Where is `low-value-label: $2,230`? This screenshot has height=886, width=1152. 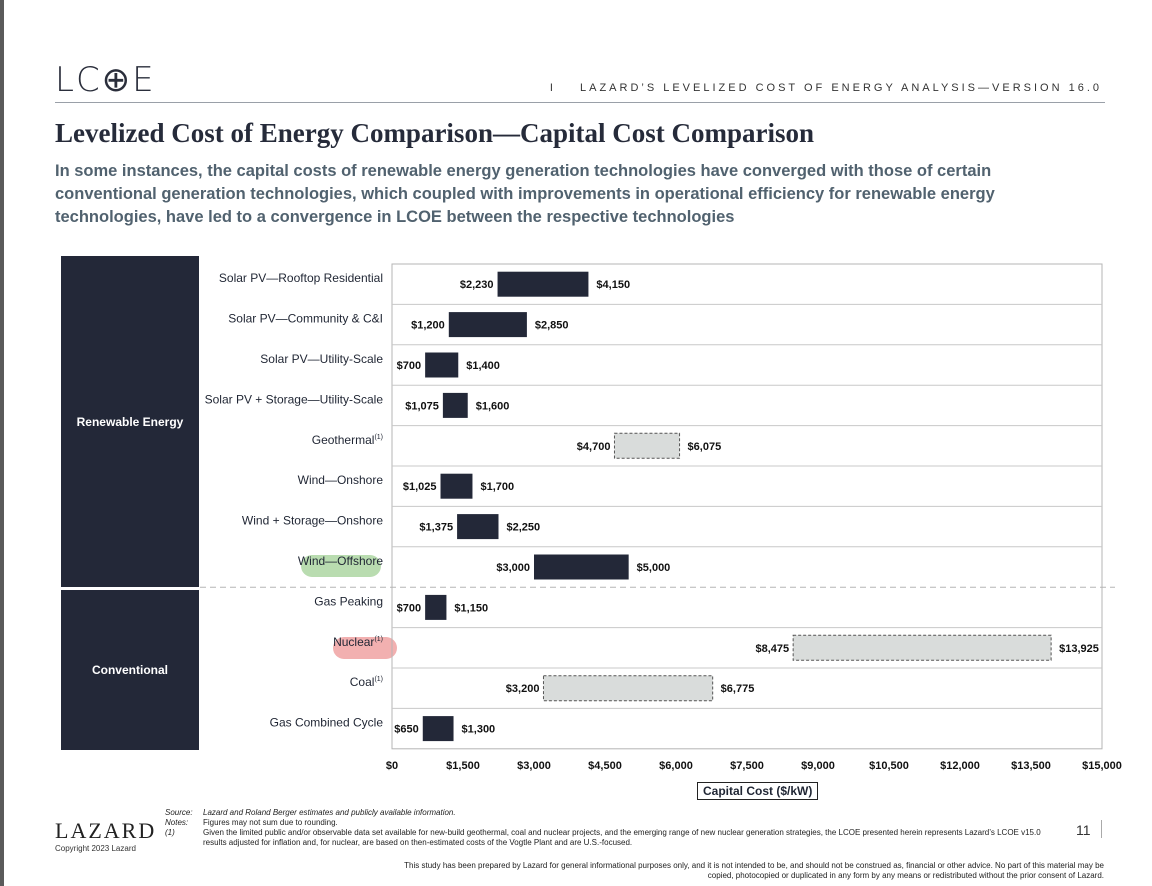 low-value-label: $2,230 is located at coordinates (477, 285).